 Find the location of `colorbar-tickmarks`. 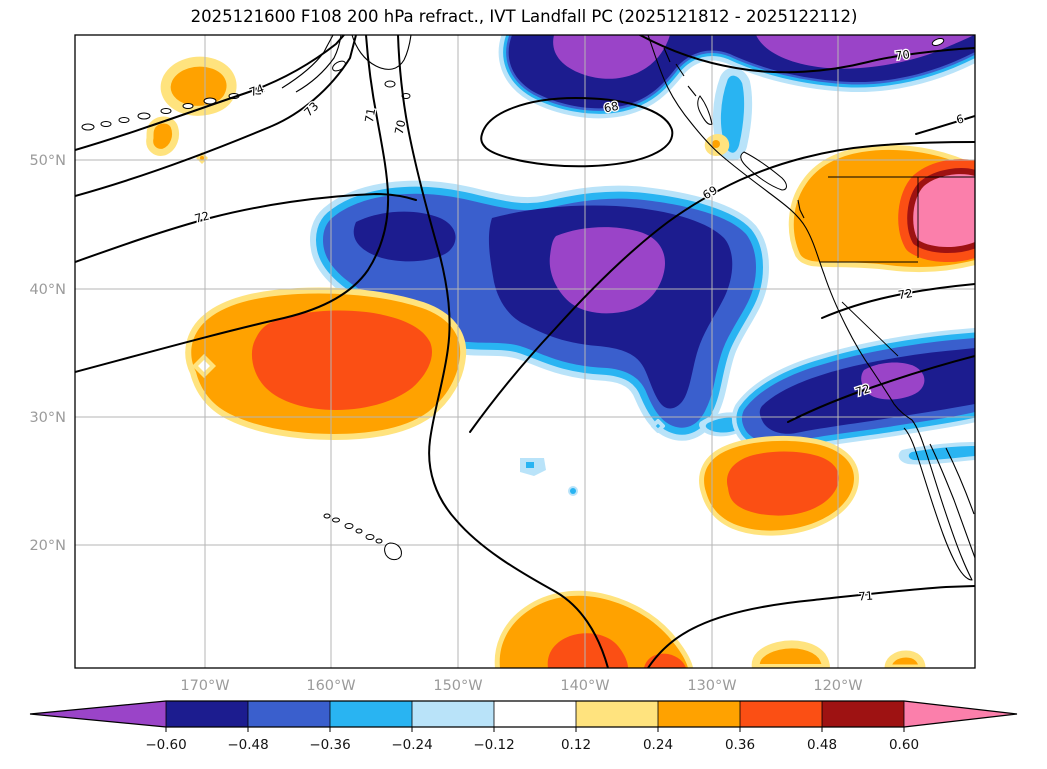

colorbar-tickmarks is located at coordinates (535, 729).